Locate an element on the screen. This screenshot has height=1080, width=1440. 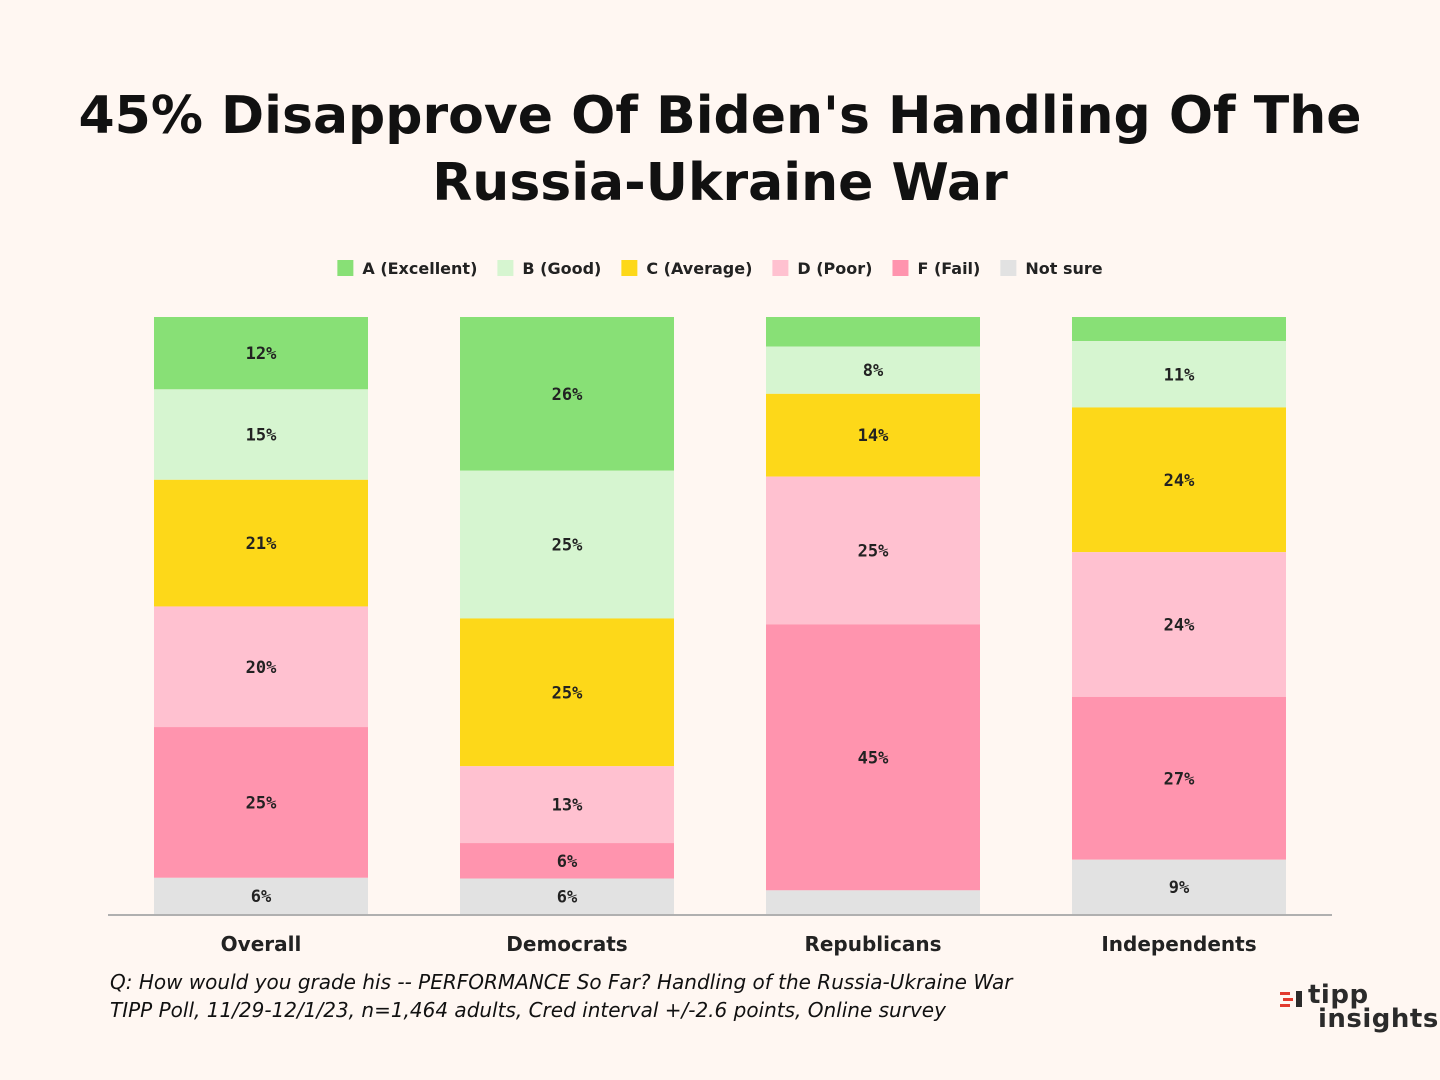
legend-label-2: B (Good) is located at coordinates (561, 268).